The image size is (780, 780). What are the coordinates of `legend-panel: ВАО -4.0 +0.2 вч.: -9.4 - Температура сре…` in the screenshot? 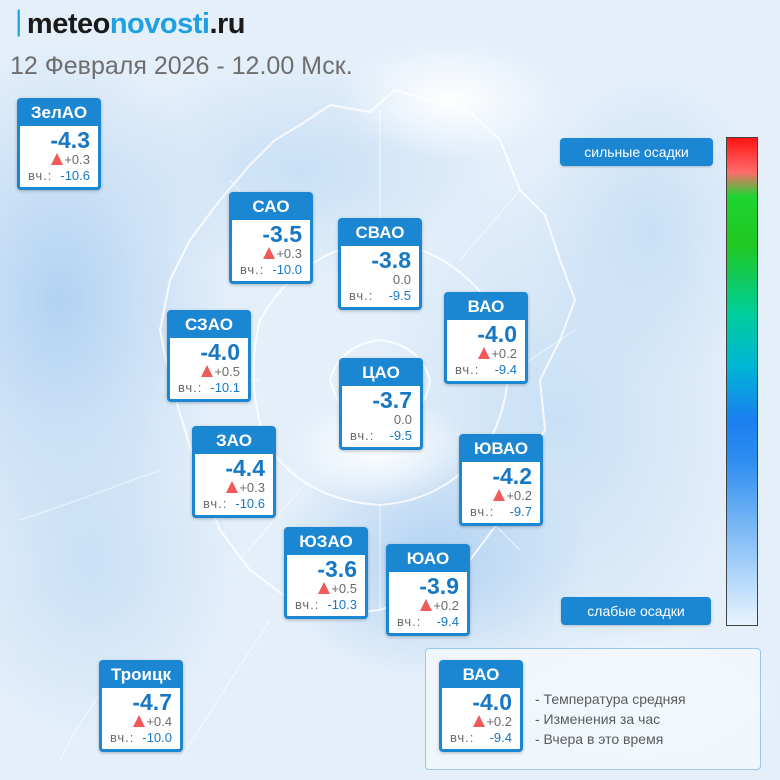 It's located at (593, 709).